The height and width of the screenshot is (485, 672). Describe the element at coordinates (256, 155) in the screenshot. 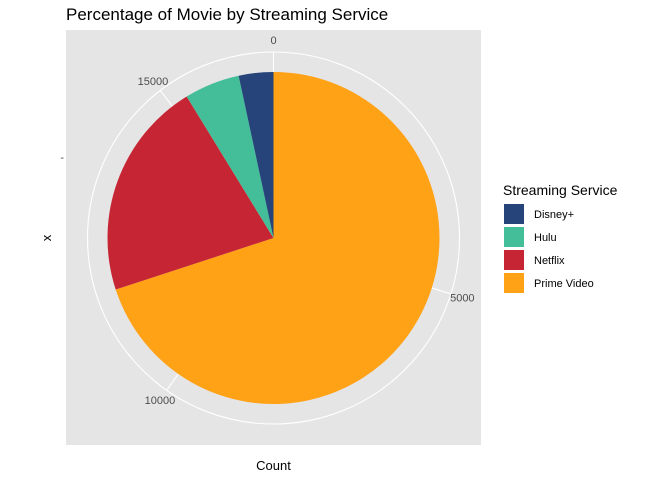

I see `pie-slice-disney` at that location.